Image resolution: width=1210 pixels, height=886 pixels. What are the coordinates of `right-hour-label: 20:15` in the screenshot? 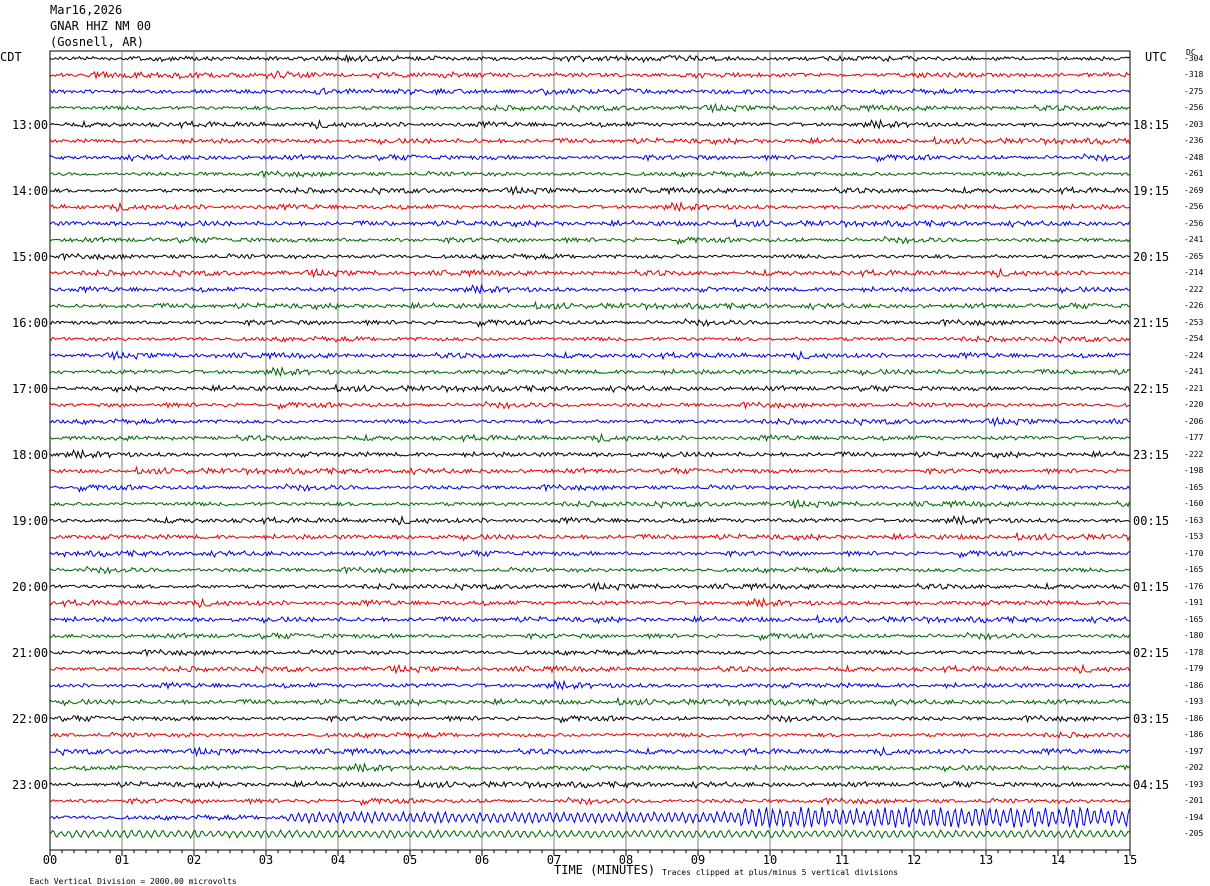 It's located at (1151, 256).